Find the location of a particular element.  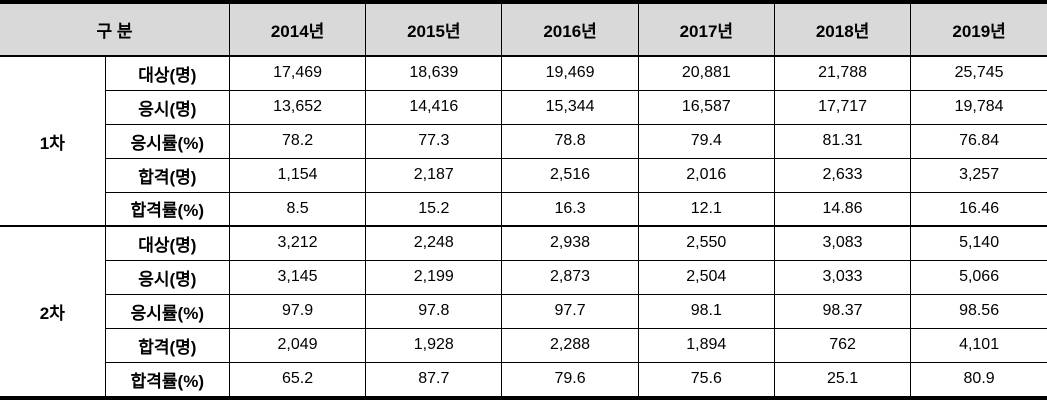

cell-value: 98.37 is located at coordinates (842, 311).